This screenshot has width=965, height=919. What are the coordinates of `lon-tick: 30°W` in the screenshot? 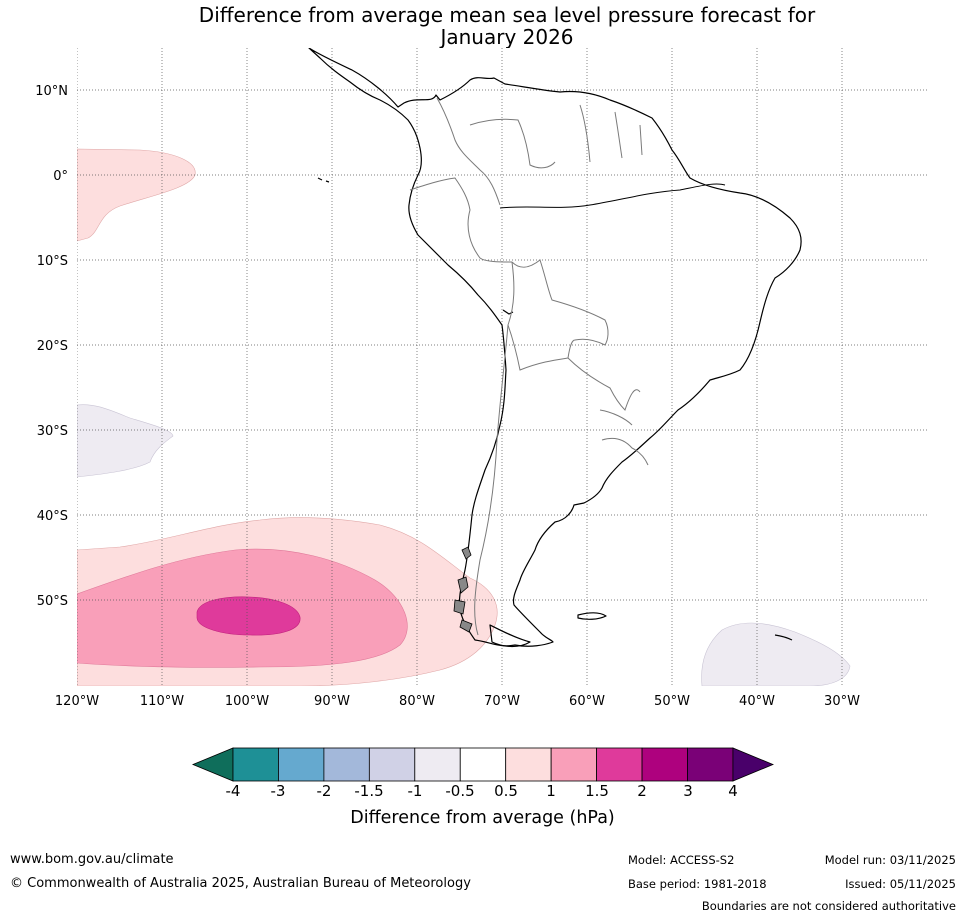 It's located at (842, 701).